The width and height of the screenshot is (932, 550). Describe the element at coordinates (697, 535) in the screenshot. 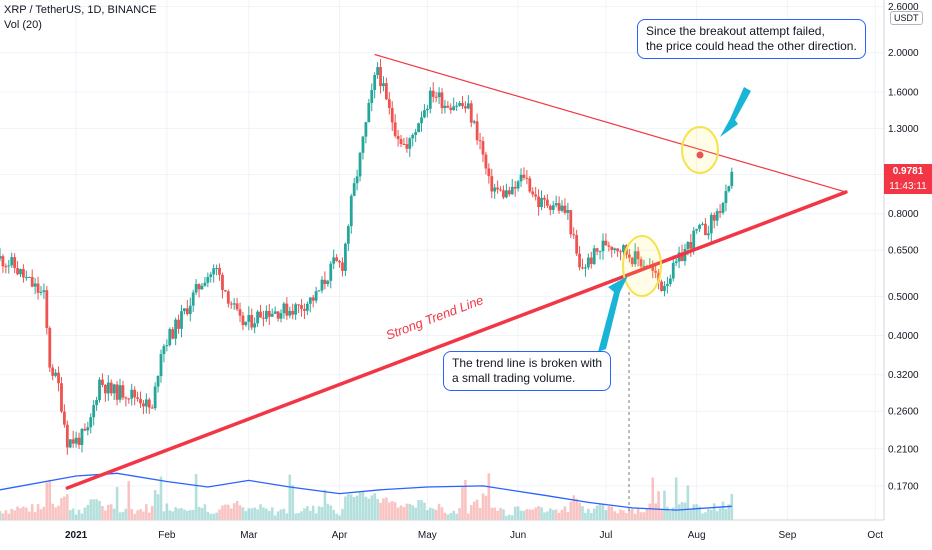

I see `time-tick-label: Aug` at that location.